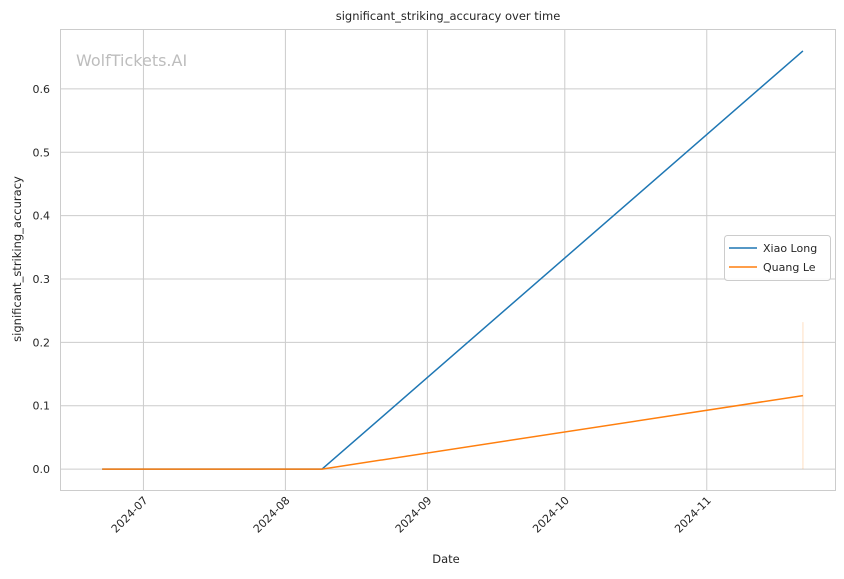  I want to click on legend: Xiao Long Quang Le, so click(777, 258).